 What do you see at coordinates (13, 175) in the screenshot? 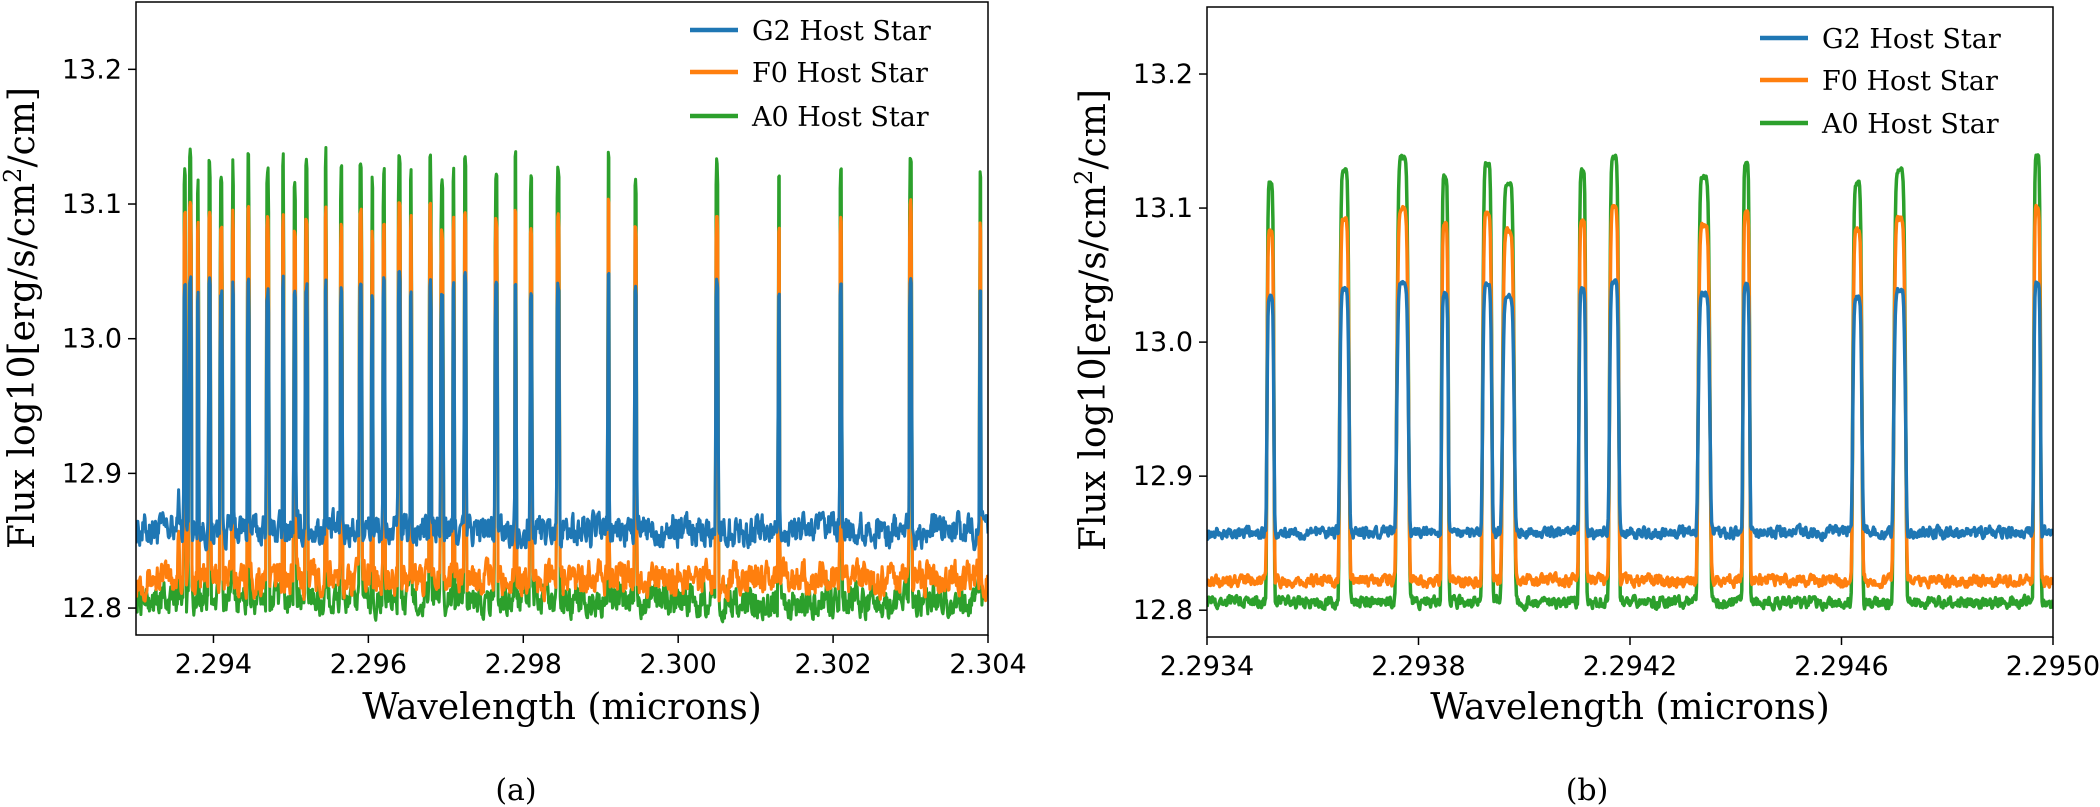
I see `panel-a-y-label-superscript: 2` at bounding box center [13, 175].